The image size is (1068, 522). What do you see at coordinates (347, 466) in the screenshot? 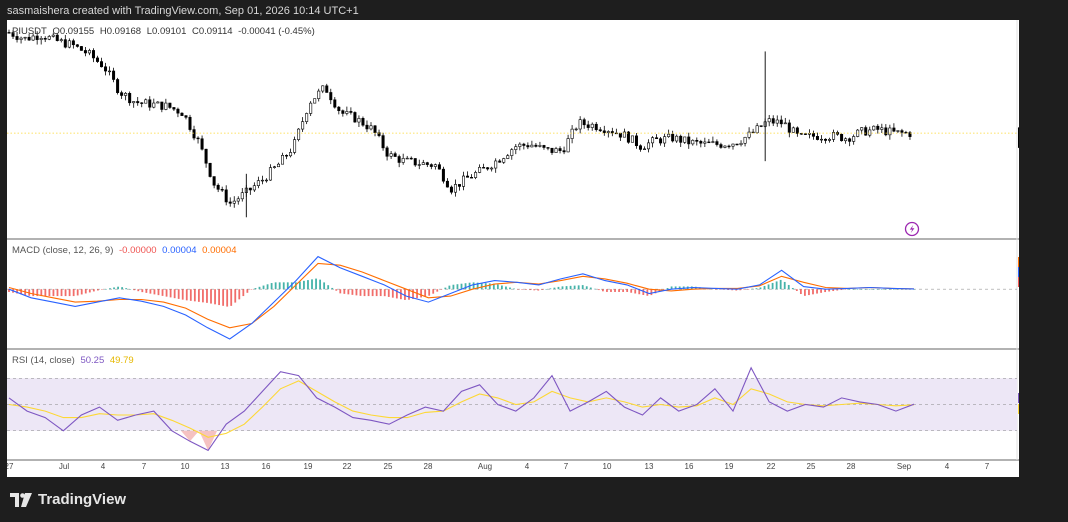
I see `time-axis-tick-8: 22` at bounding box center [347, 466].